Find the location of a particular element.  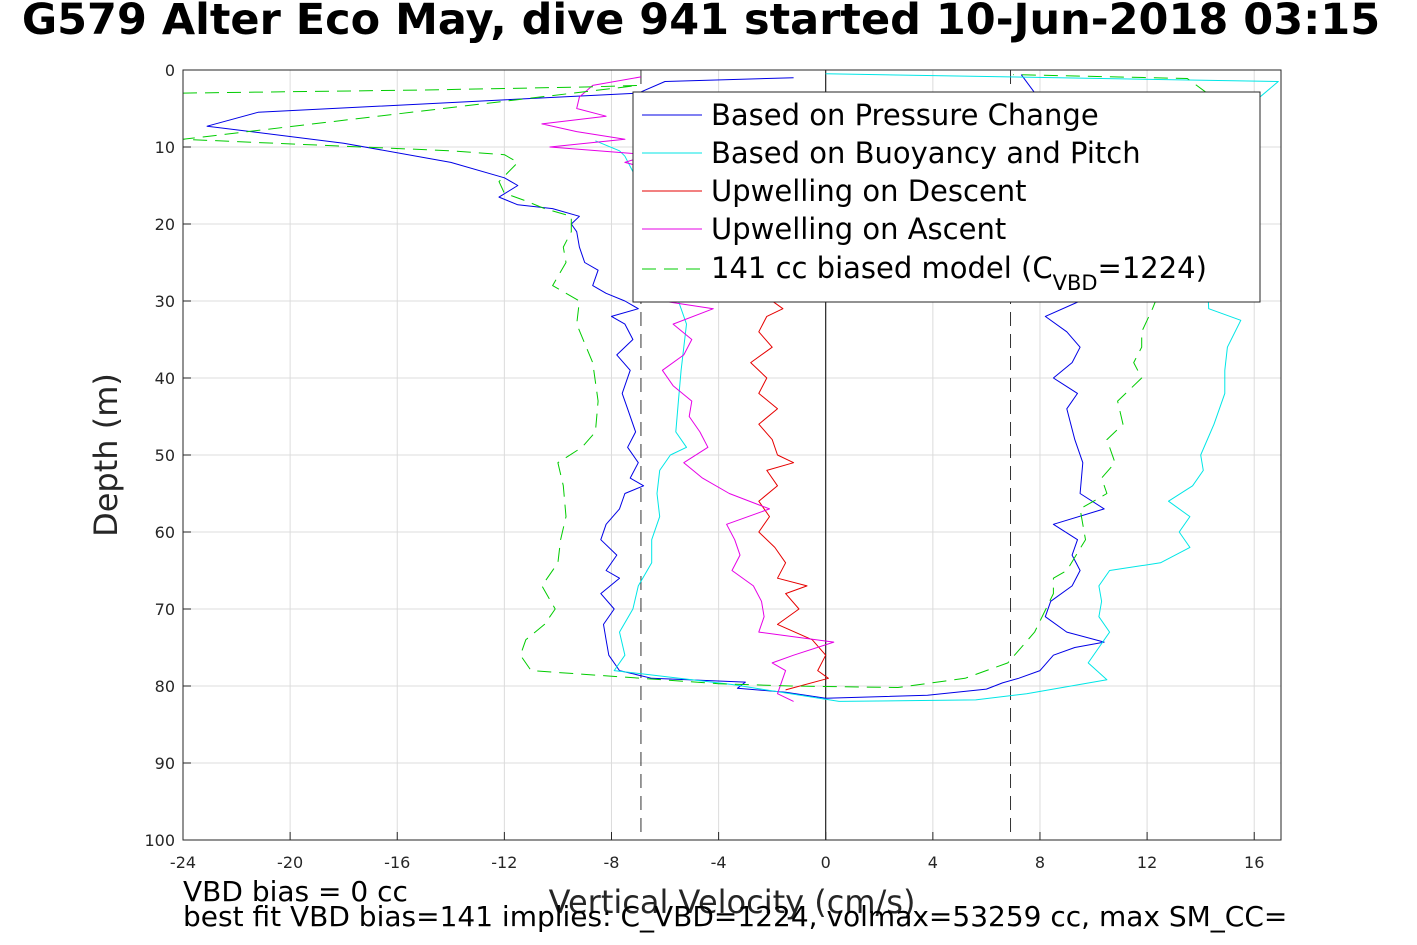

x-tick-label: -20 is located at coordinates (290, 862).